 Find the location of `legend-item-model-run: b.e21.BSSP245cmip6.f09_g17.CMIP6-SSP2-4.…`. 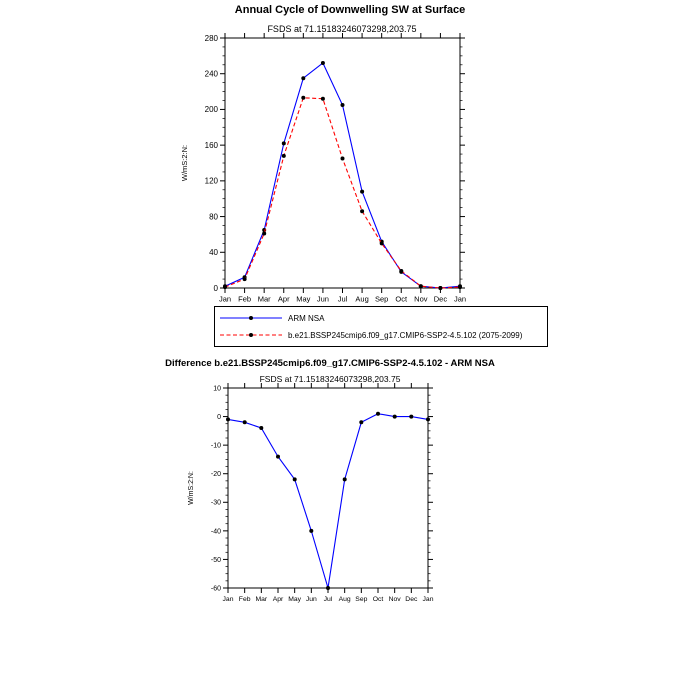

legend-item-model-run: b.e21.BSSP245cmip6.f09_g17.CMIP6-SSP2-4.… is located at coordinates (381, 335).